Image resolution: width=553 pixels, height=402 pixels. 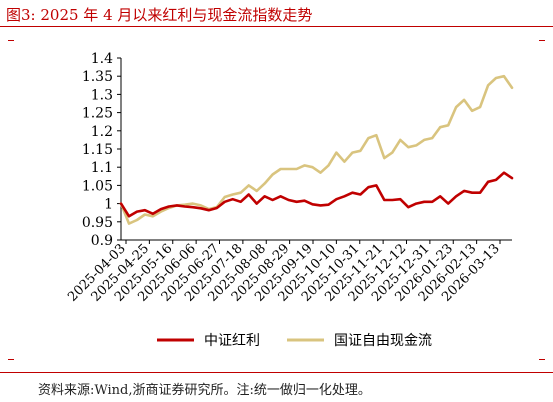 I want to click on y-tick-label: 1.3, so click(x=102, y=95).